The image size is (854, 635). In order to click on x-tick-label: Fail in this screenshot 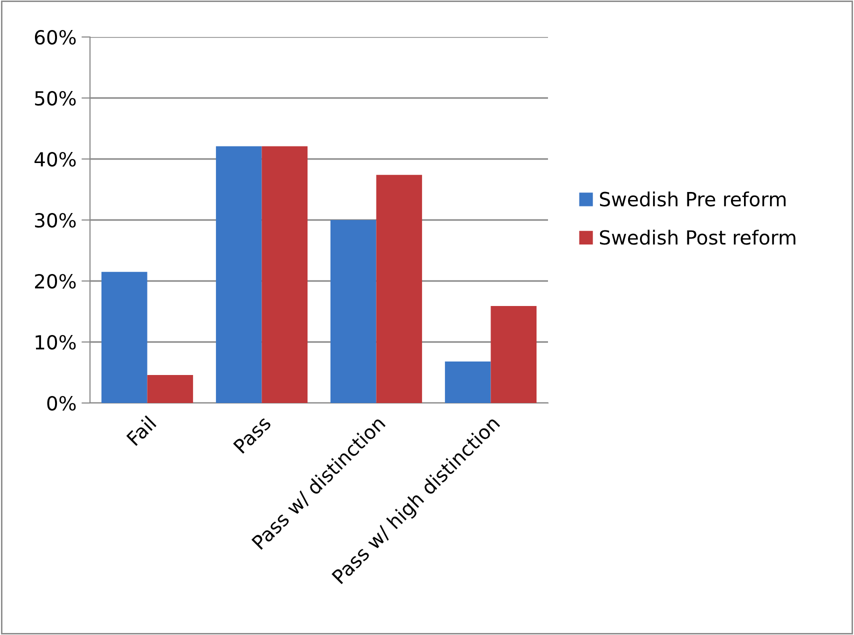, I will do `click(141, 430)`.